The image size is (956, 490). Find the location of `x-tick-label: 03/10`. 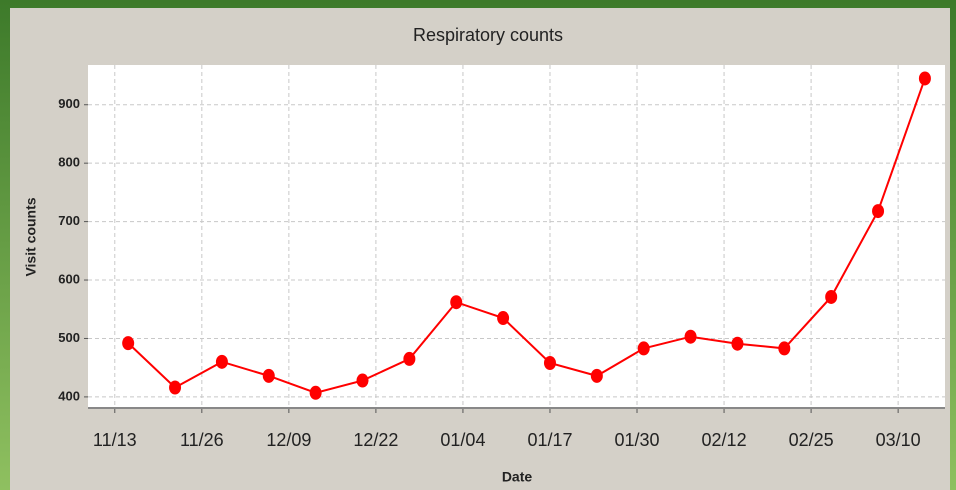

x-tick-label: 03/10 is located at coordinates (898, 440).